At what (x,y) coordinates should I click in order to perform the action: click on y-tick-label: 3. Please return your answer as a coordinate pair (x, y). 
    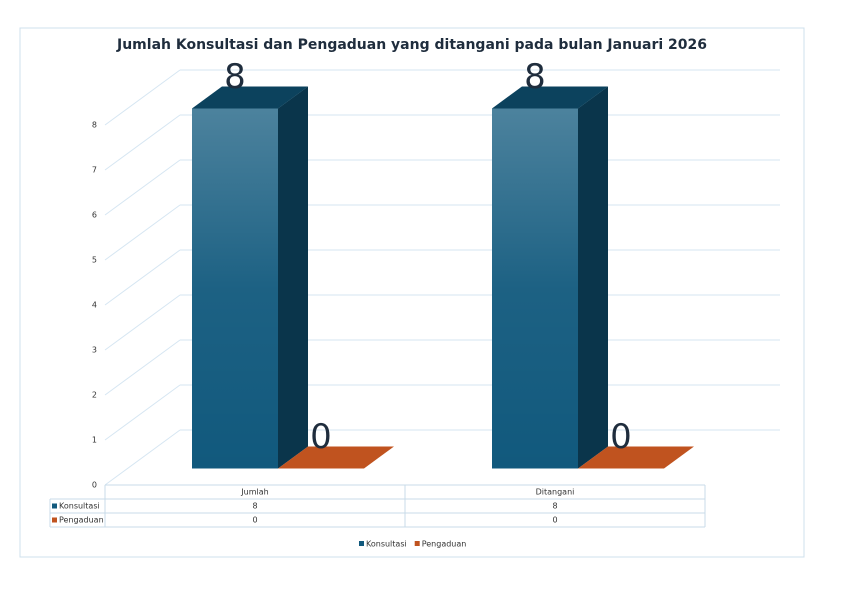
    Looking at the image, I should click on (94, 350).